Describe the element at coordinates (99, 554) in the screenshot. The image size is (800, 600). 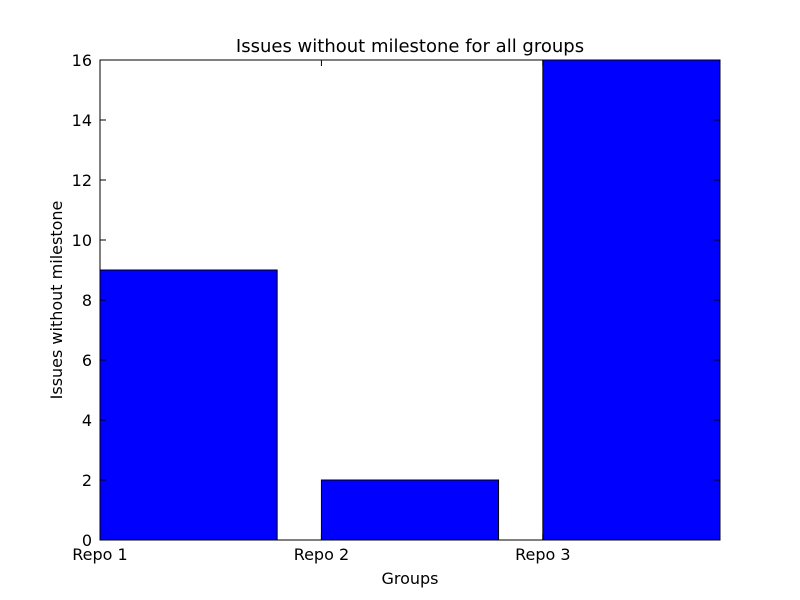
I see `x-tick-label-repo-1: Repo 1` at that location.